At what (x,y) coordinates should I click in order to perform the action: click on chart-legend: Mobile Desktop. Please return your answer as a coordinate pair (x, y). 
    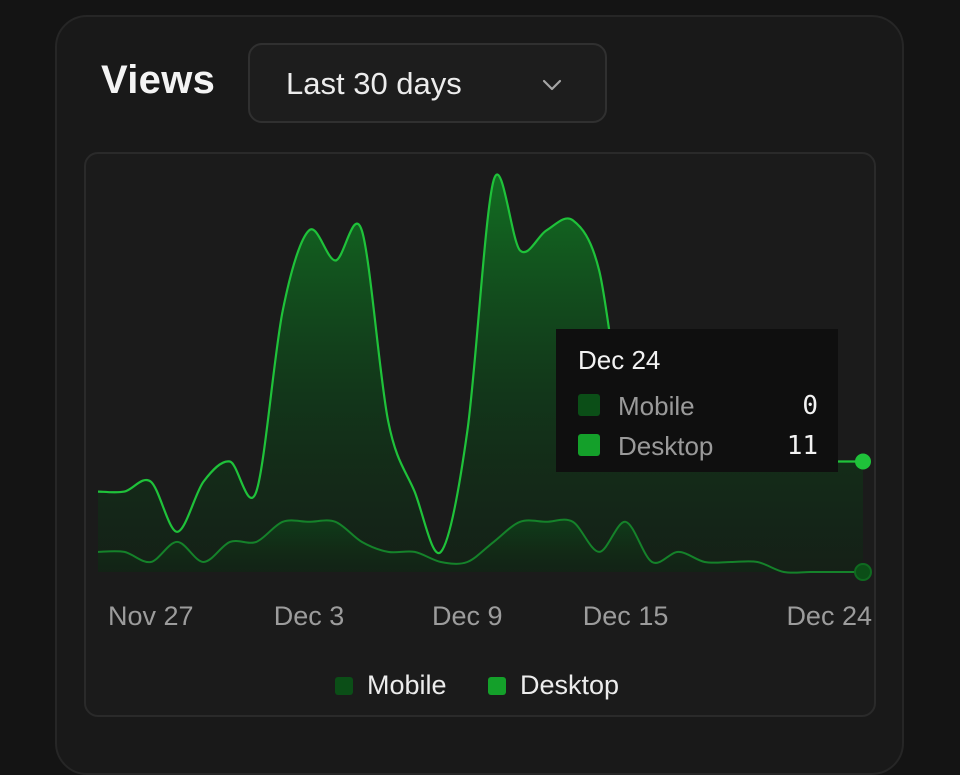
    Looking at the image, I should click on (480, 686).